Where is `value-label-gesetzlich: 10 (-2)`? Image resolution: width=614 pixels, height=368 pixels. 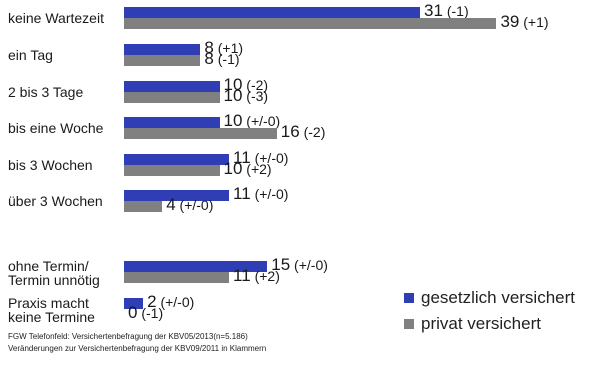 value-label-gesetzlich: 10 (-2) is located at coordinates (246, 84).